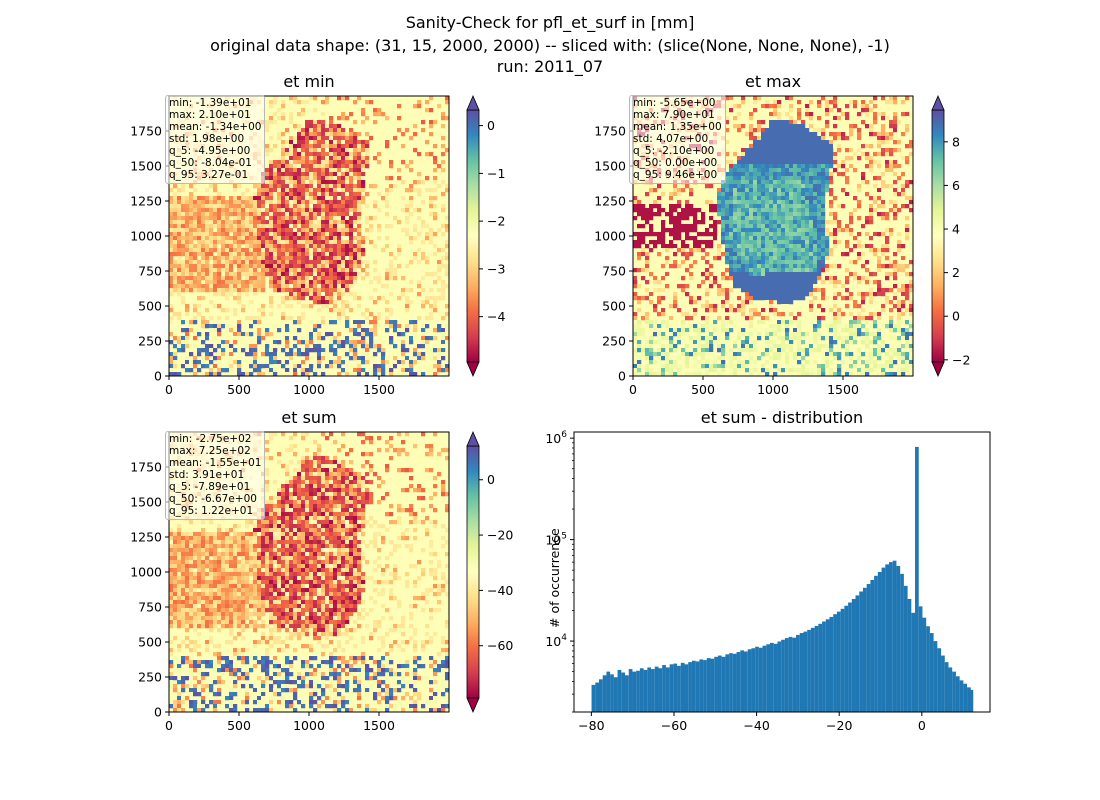  I want to click on colorbar-tick-label: −2, so click(496, 221).